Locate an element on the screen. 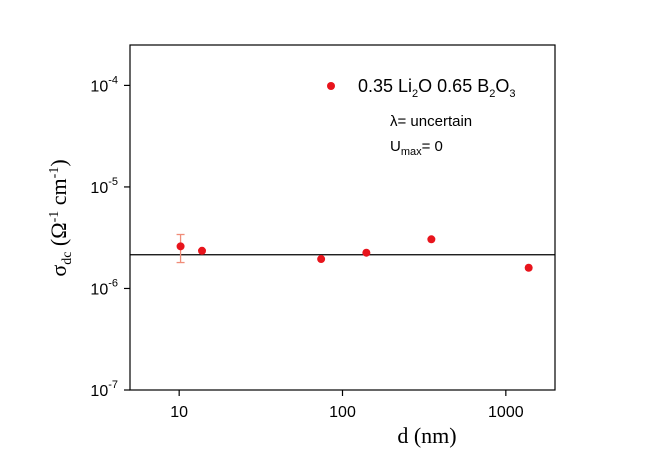 Image resolution: width=651 pixels, height=460 pixels. legend-label: 0.35 Li2O 0.65 B2O3 is located at coordinates (436, 88).